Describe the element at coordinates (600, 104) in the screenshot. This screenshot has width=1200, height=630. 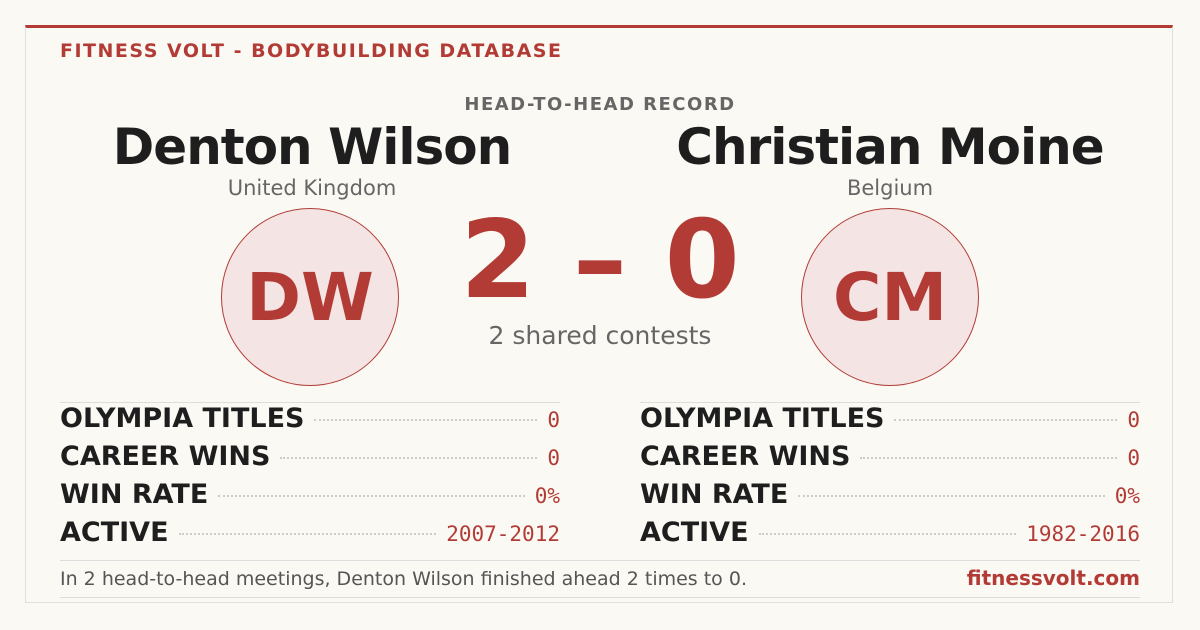
I see `header-subtitle: HEAD-TO-HEAD RECORD` at that location.